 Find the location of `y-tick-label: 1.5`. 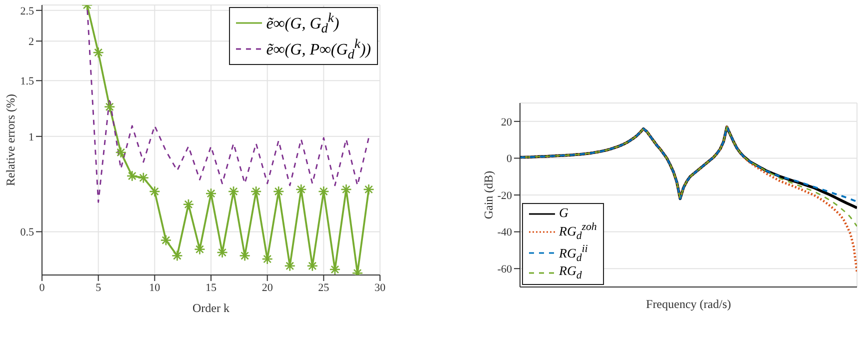

y-tick-label: 1.5 is located at coordinates (27, 82).